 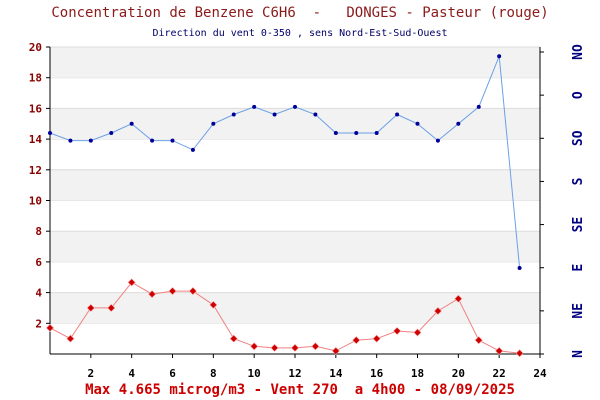 What do you see at coordinates (36, 139) in the screenshot?
I see `y-tick-label: 14` at bounding box center [36, 139].